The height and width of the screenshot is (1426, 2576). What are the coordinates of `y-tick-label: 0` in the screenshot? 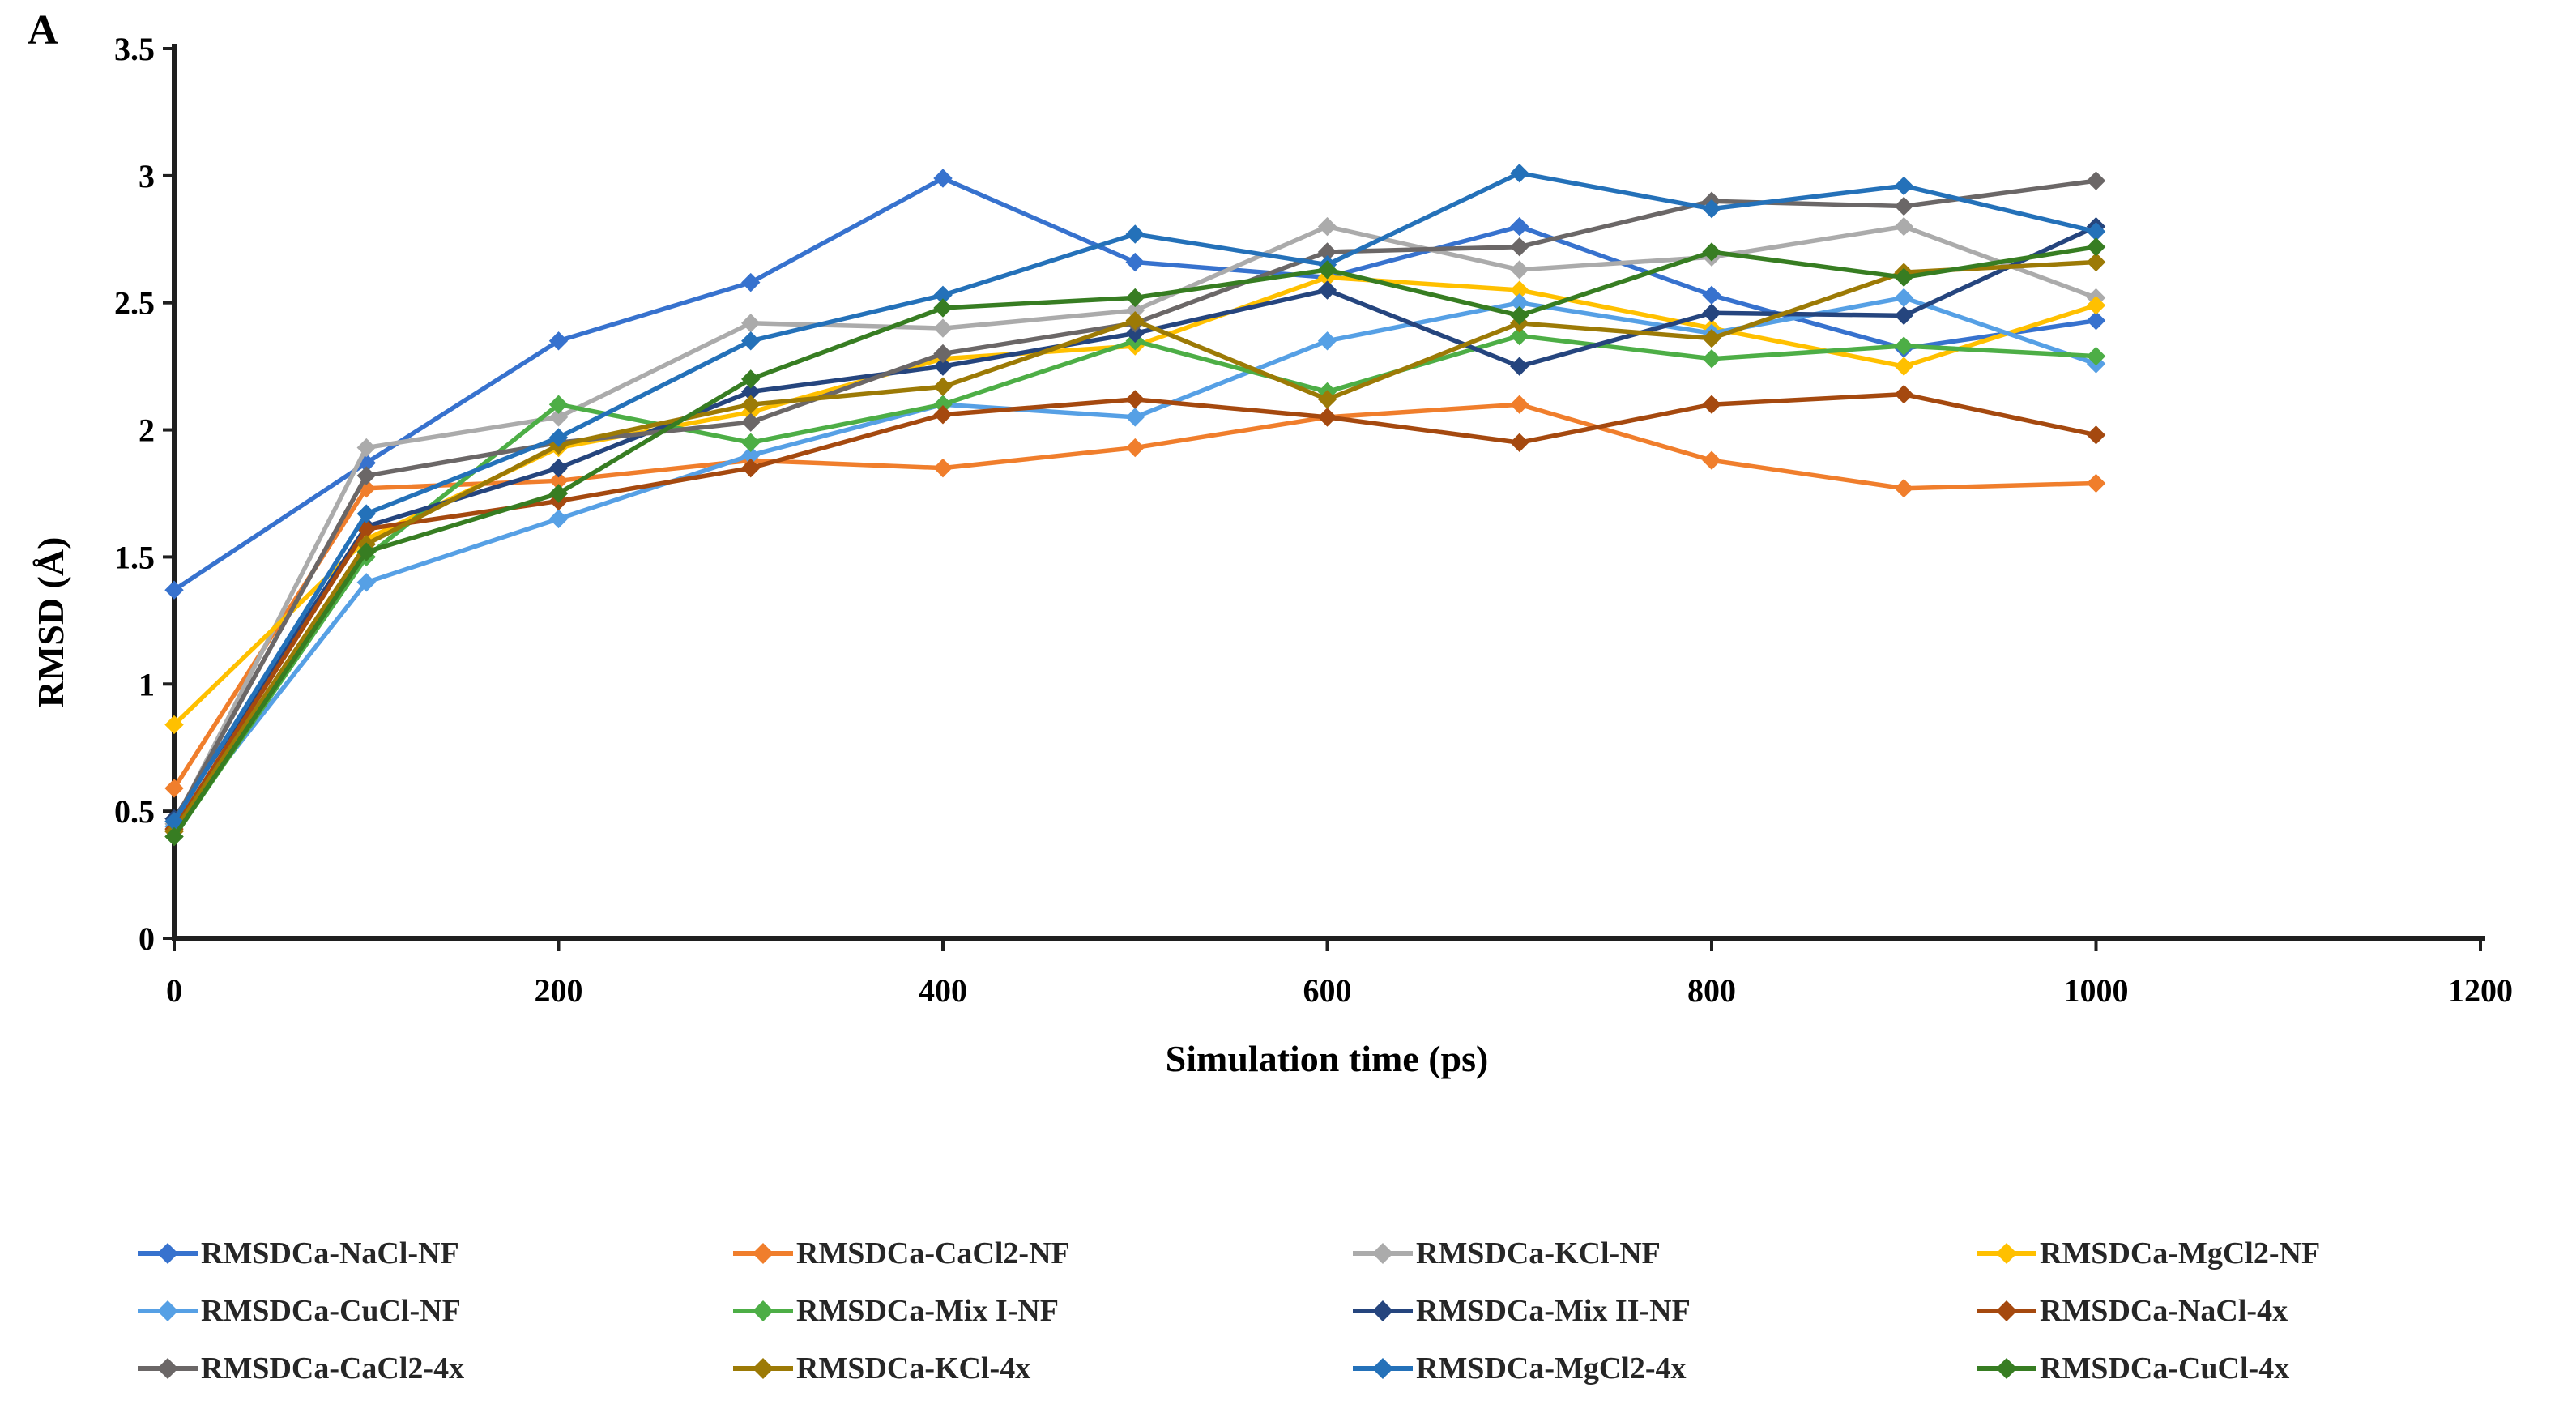 It's located at (147, 938).